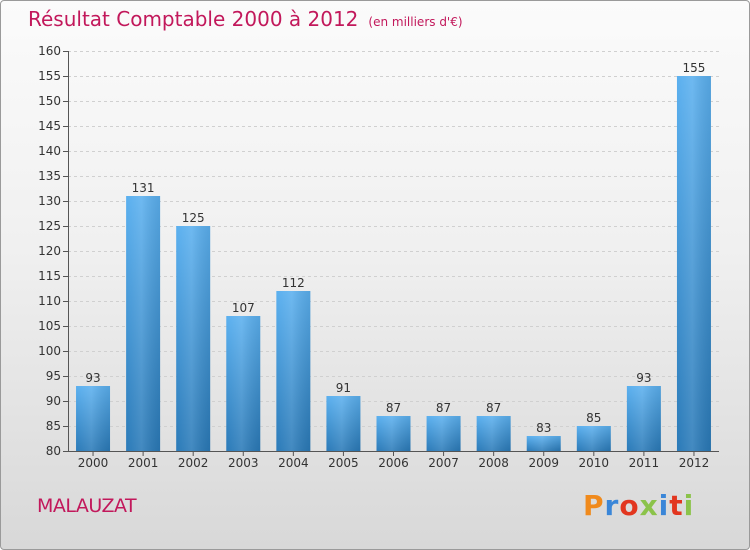  I want to click on y-tick-label: 155, so click(49, 76).